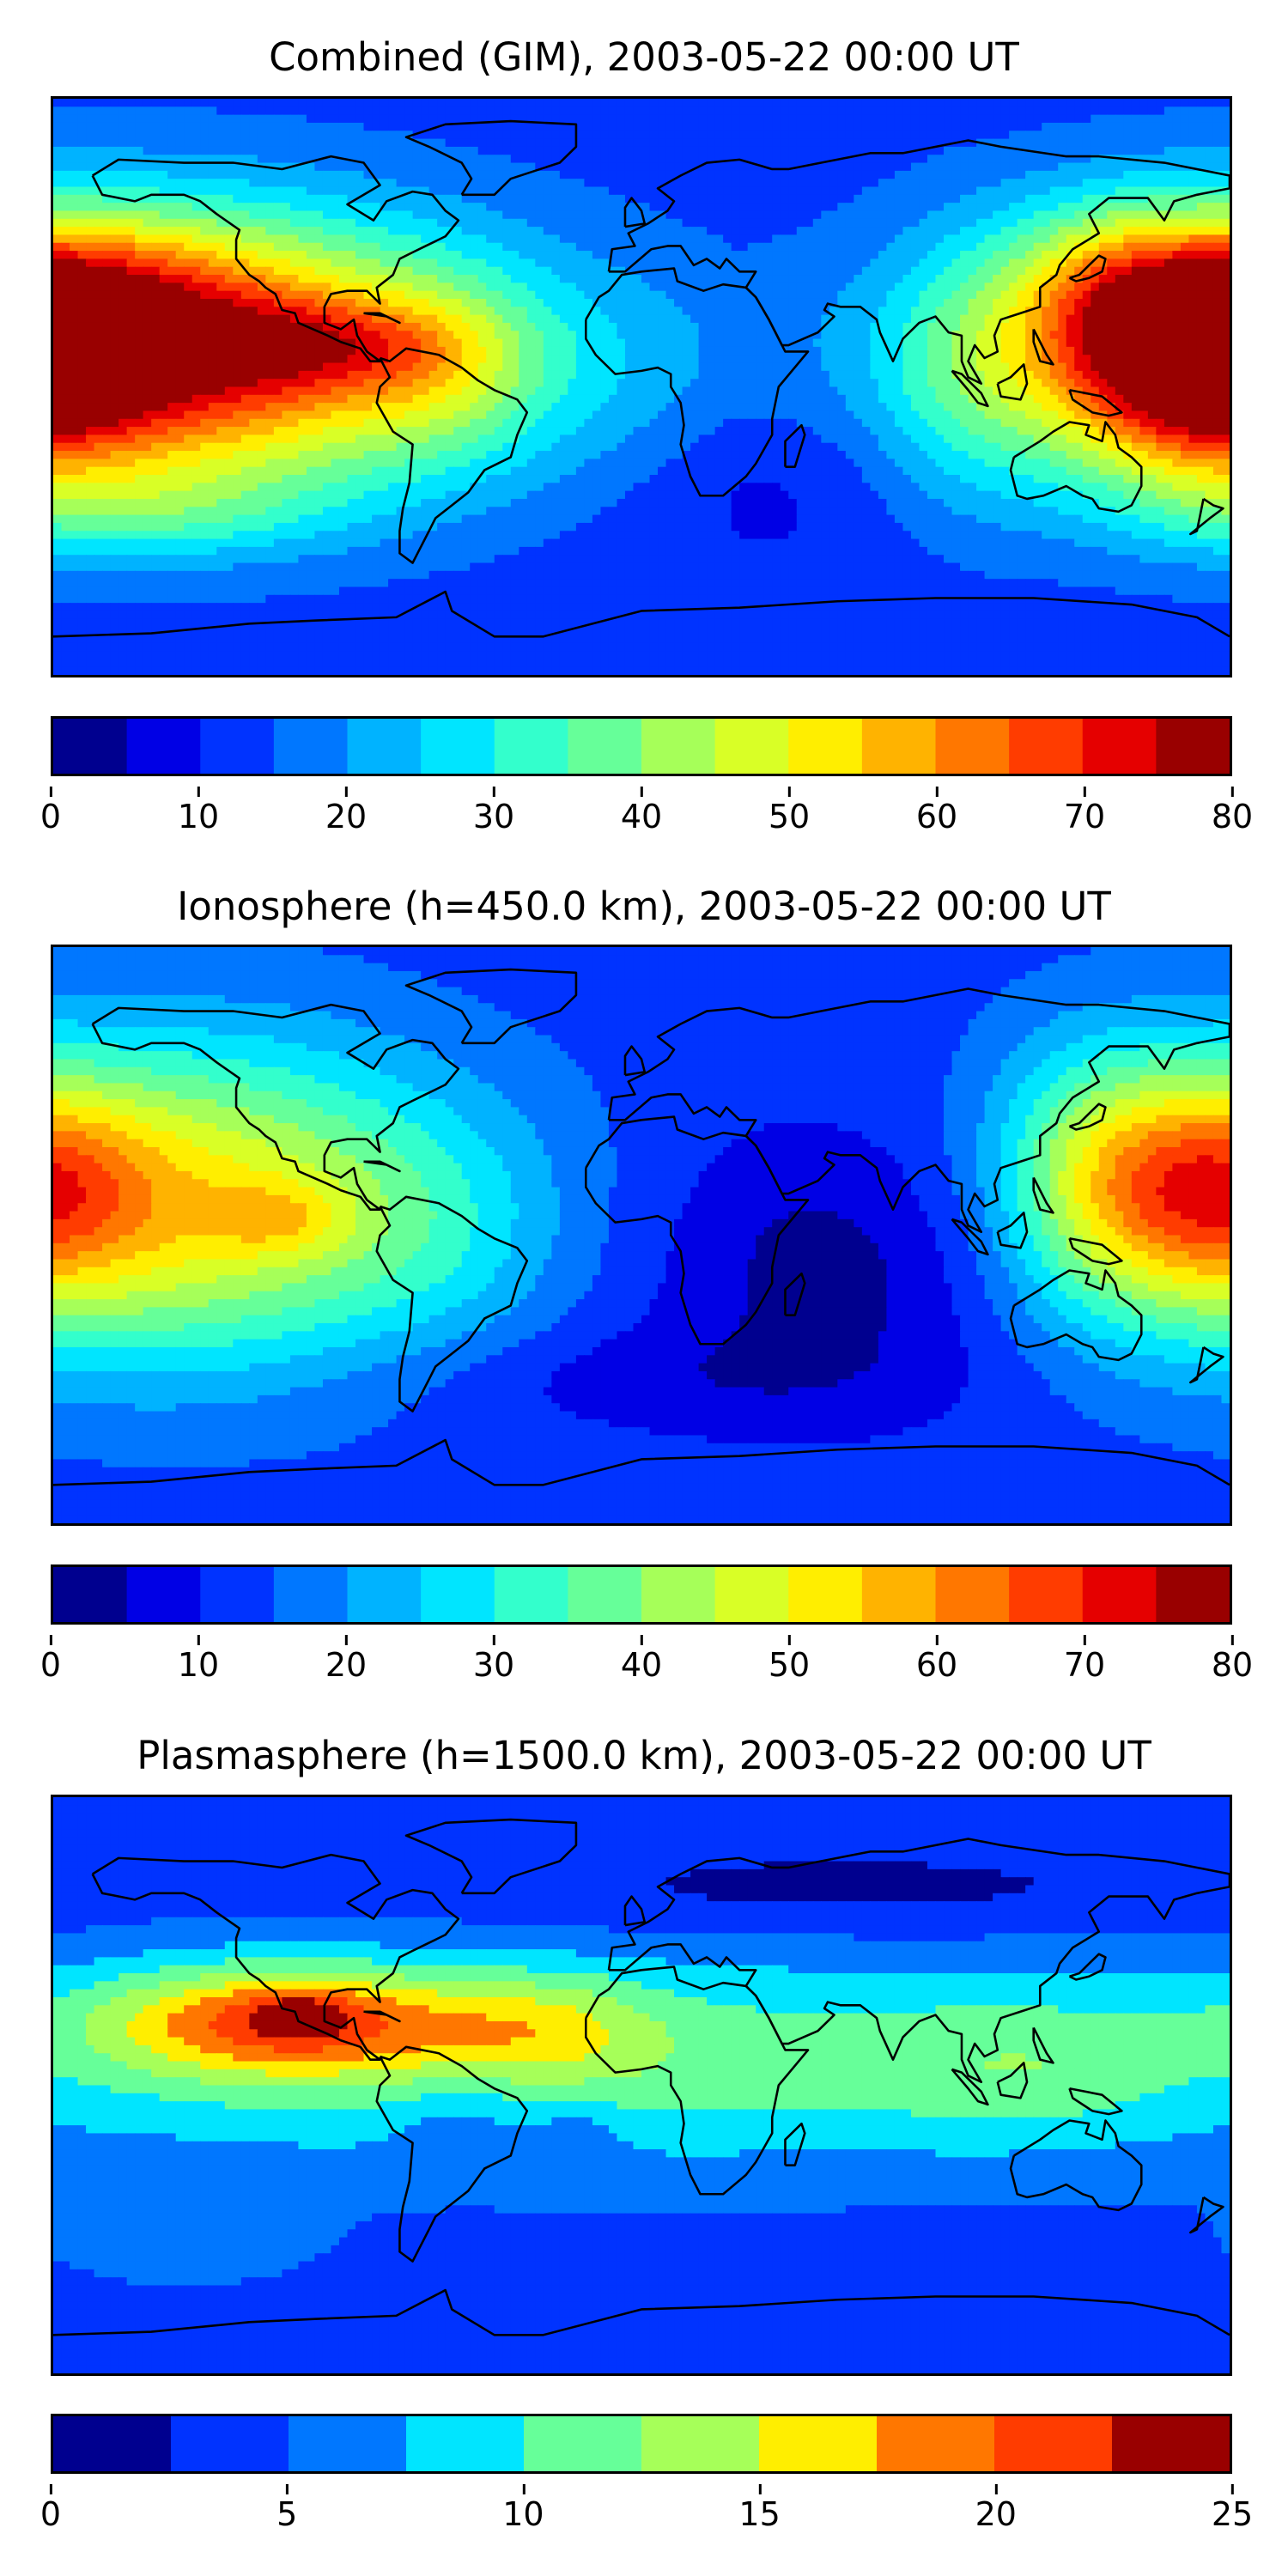 This screenshot has width=1288, height=2576. I want to click on colorbar-combined, so click(641, 746).